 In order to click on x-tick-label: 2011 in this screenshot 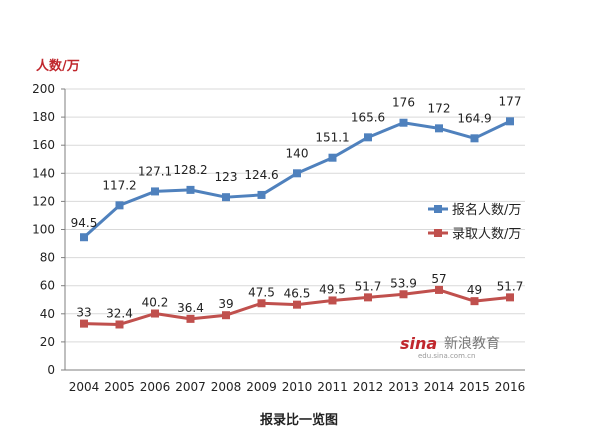, I will do `click(332, 387)`.